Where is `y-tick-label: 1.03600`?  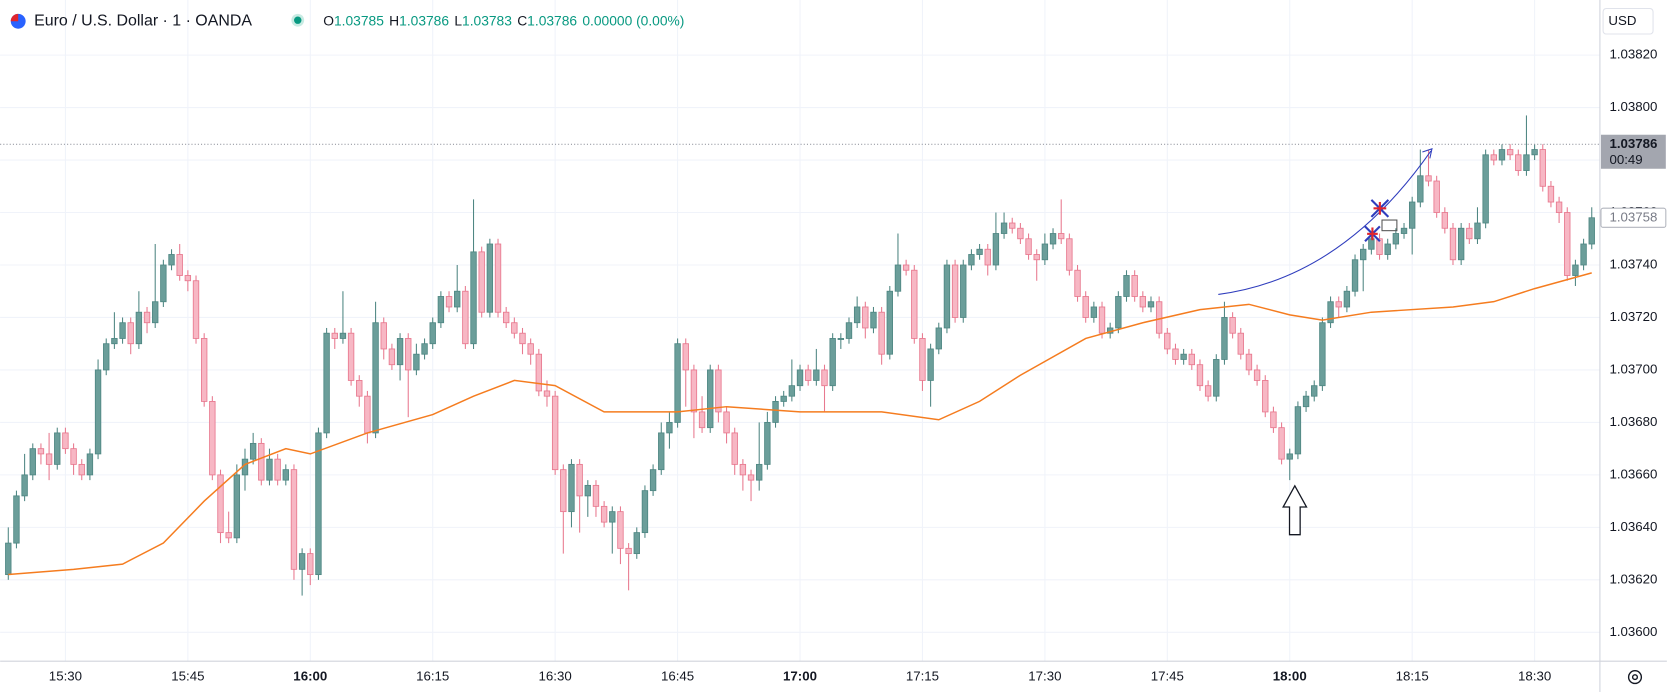 y-tick-label: 1.03600 is located at coordinates (1633, 631).